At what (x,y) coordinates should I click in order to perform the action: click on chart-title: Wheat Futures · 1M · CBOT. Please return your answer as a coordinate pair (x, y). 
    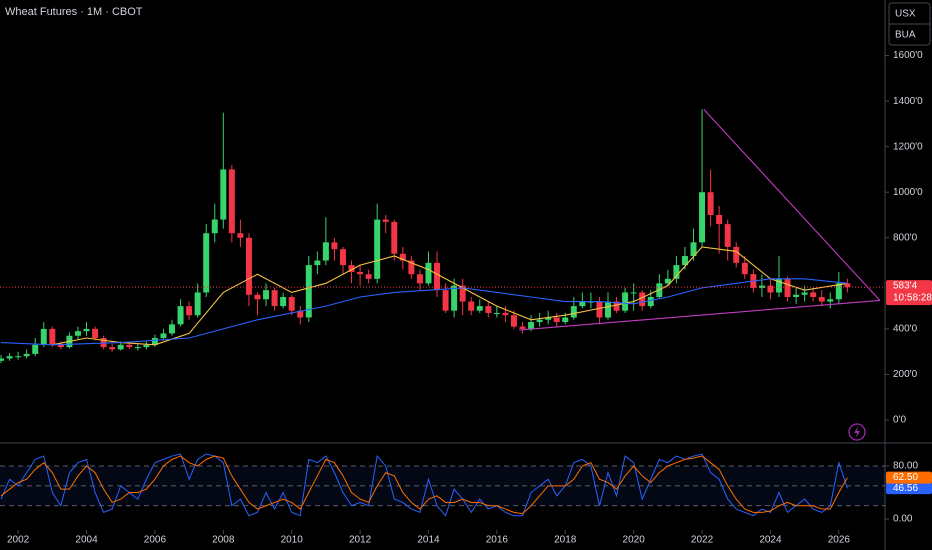
    Looking at the image, I should click on (74, 12).